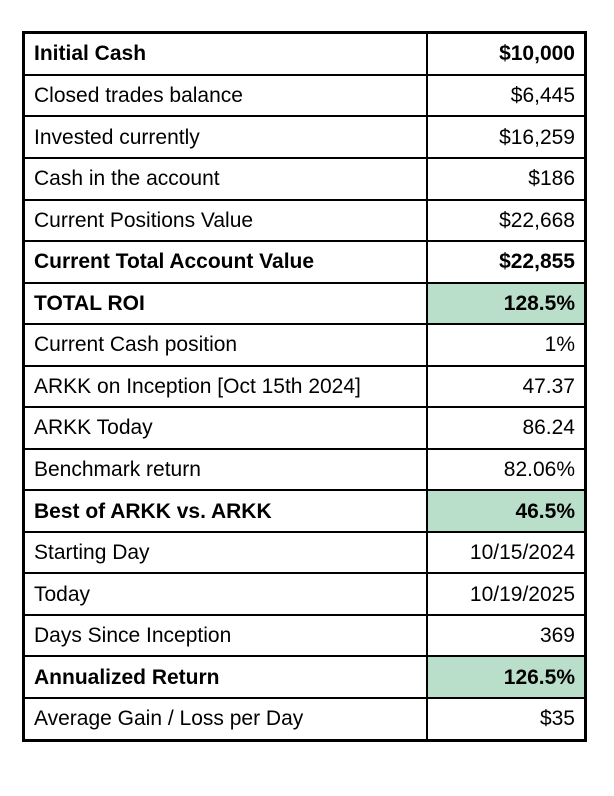 The image size is (614, 796). What do you see at coordinates (506, 220) in the screenshot?
I see `metric-value-cell: $22,668` at bounding box center [506, 220].